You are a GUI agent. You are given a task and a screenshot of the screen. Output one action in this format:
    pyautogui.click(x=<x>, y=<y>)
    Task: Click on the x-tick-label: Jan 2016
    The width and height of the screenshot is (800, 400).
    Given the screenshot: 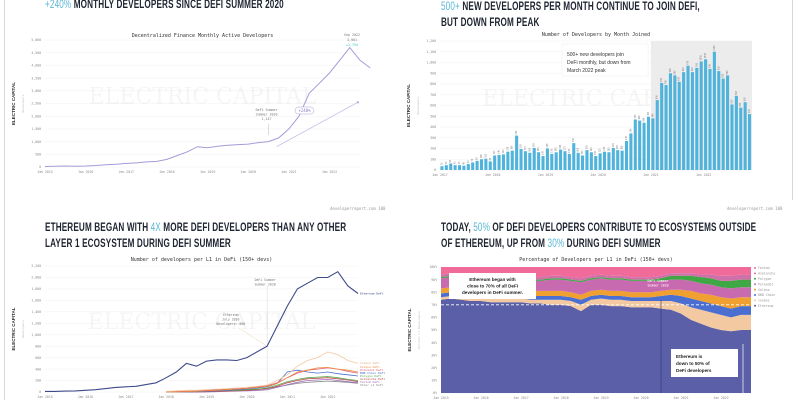 What is the action you would take?
    pyautogui.click(x=85, y=172)
    